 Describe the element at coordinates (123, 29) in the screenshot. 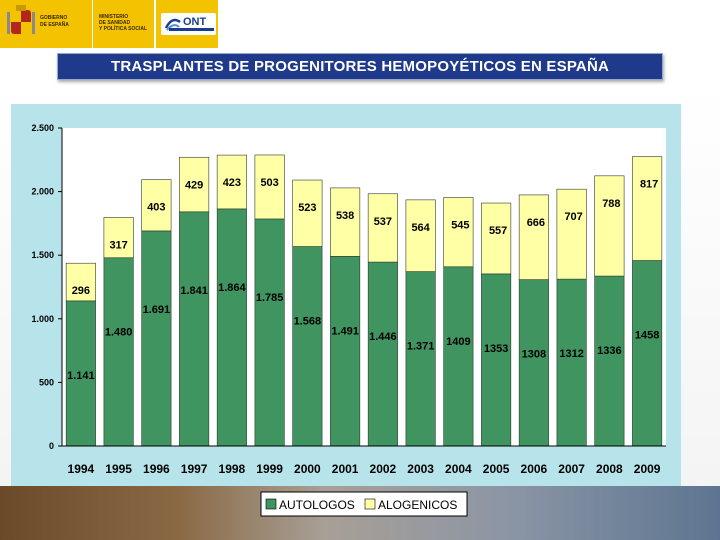

I see `ministry-logo-line3: Y POLÍTICA SOCIAL` at that location.